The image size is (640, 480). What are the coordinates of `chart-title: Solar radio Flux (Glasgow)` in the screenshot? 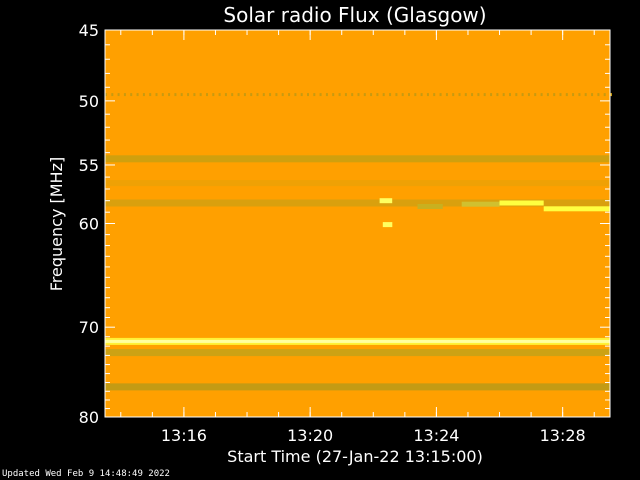 It's located at (354, 15).